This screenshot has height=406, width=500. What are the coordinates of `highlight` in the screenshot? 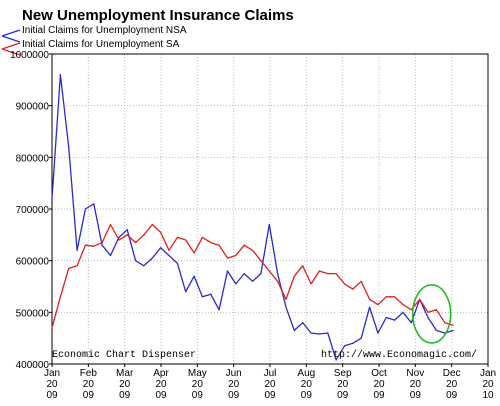 It's located at (431, 314).